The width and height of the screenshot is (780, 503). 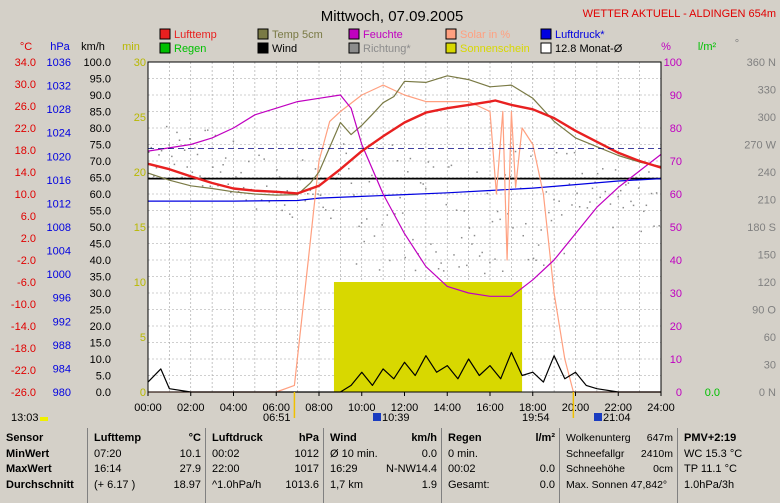 What do you see at coordinates (767, 393) in the screenshot?
I see `axis-tick-label: 0 N` at bounding box center [767, 393].